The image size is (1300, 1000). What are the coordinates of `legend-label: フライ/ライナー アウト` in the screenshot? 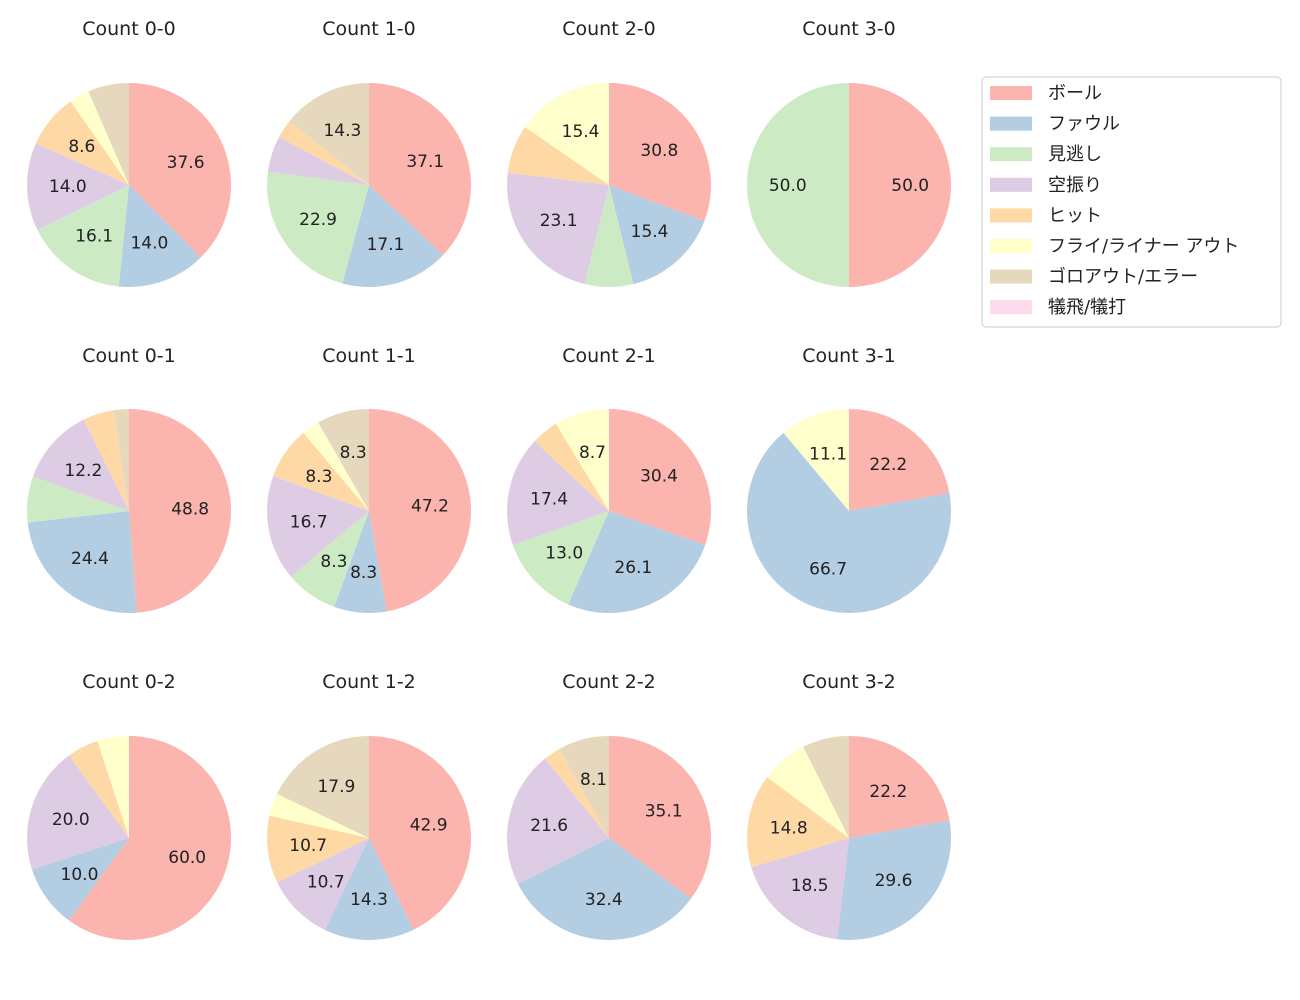 It's located at (1143, 246).